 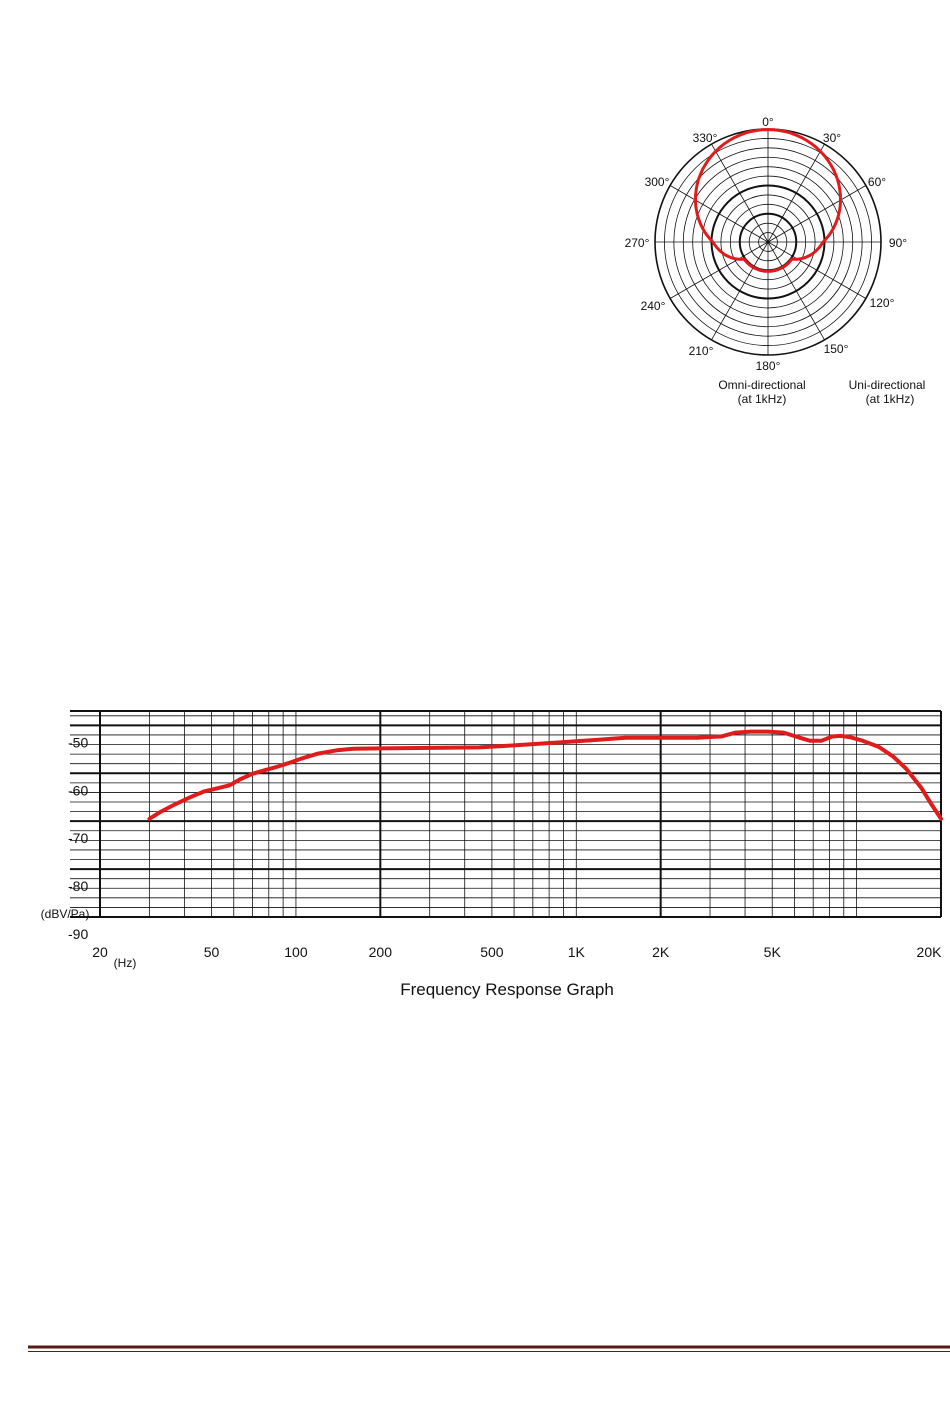 I want to click on polar-angle-label: 270°, so click(x=637, y=243).